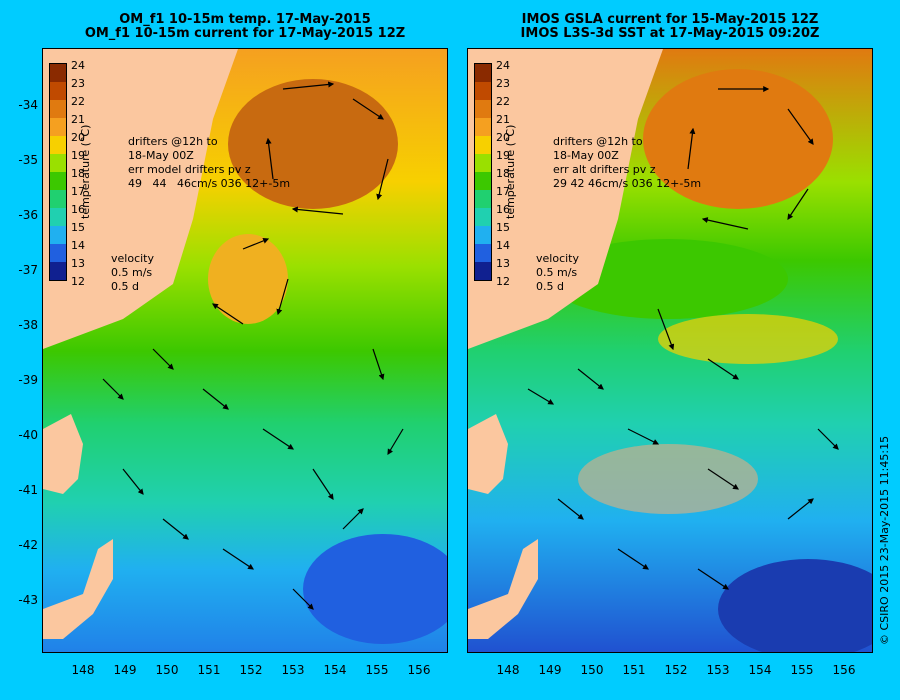  Describe the element at coordinates (28, 215) in the screenshot. I see `y-tick: -36` at that location.